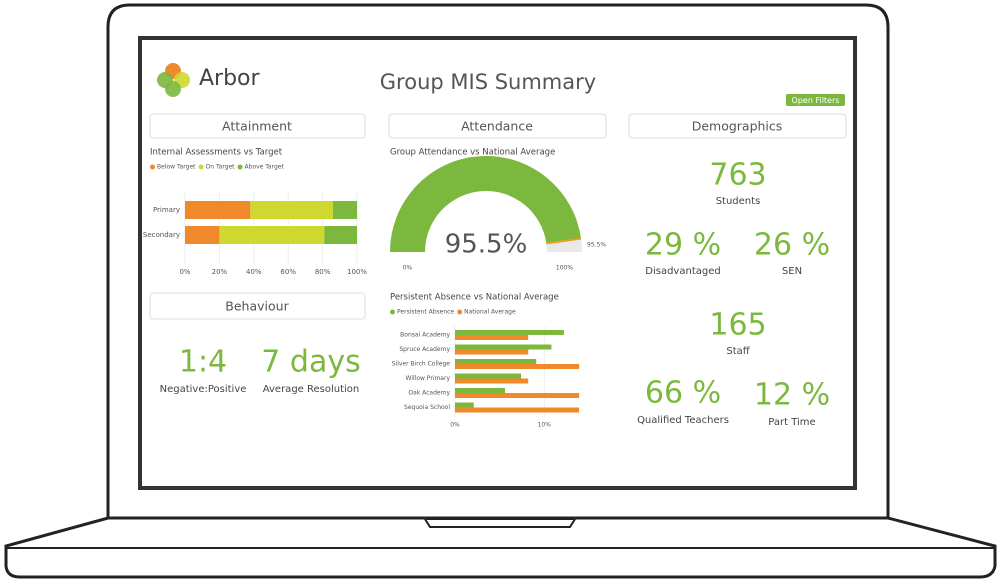 Image resolution: width=1000 pixels, height=581 pixels. Describe the element at coordinates (737, 325) in the screenshot. I see `stat-value: 165` at that location.